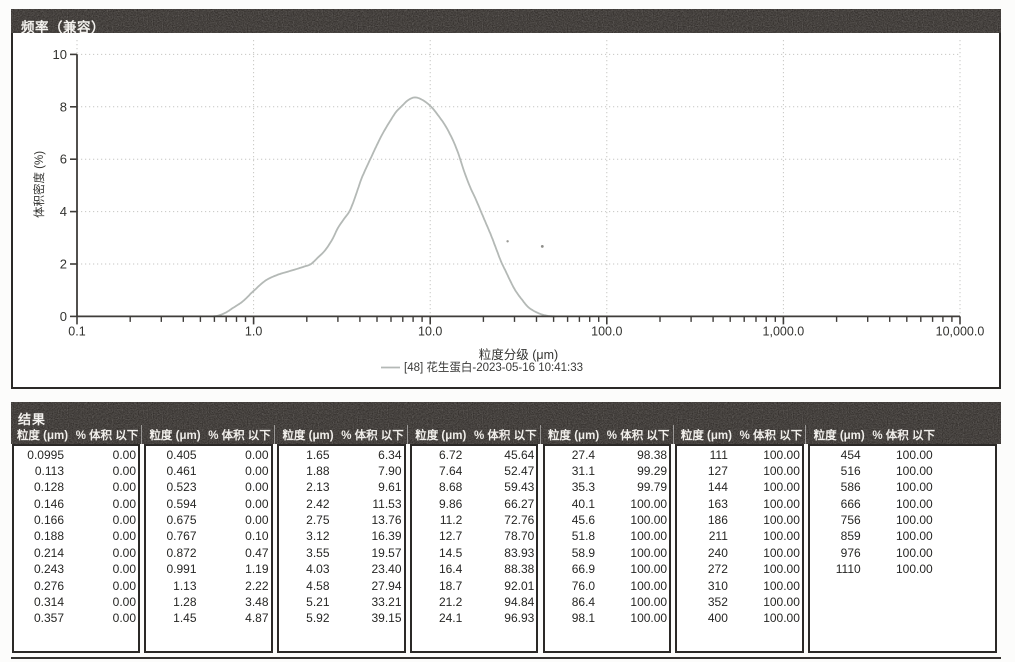 Image resolution: width=1015 pixels, height=662 pixels. What do you see at coordinates (960, 331) in the screenshot?
I see `svg-text: 10,000.0` at bounding box center [960, 331].